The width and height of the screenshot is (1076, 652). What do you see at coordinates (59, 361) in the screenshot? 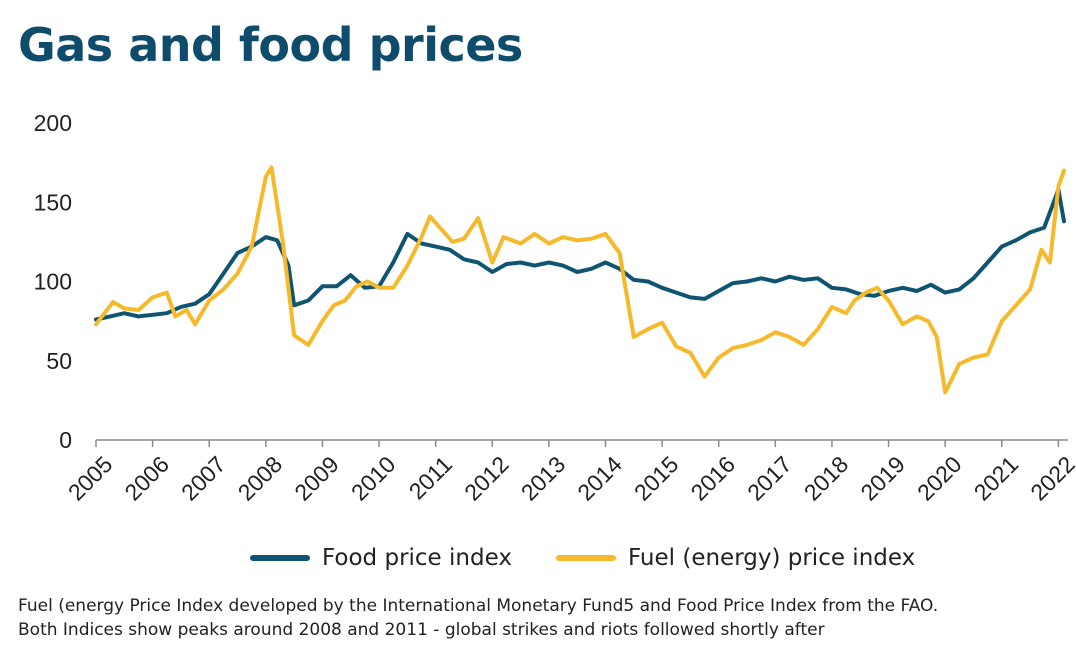
I see `y-tick-label: 50` at bounding box center [59, 361].